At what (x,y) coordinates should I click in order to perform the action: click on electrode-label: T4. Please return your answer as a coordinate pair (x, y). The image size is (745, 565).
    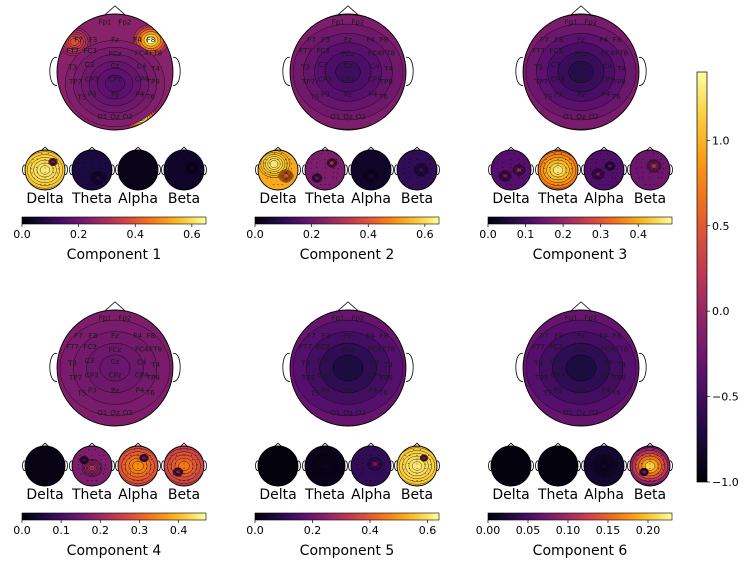
    Looking at the image, I should click on (621, 68).